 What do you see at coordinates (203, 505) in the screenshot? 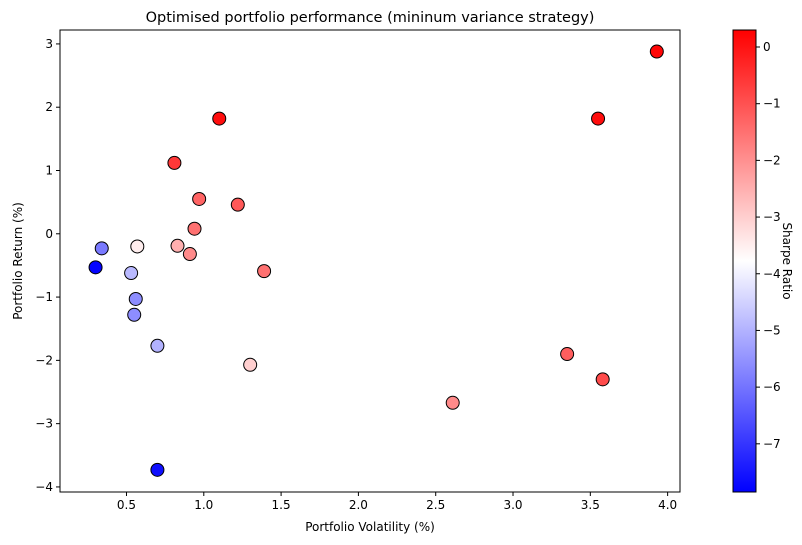
I see `x-tick-label: 1.0` at bounding box center [203, 505].